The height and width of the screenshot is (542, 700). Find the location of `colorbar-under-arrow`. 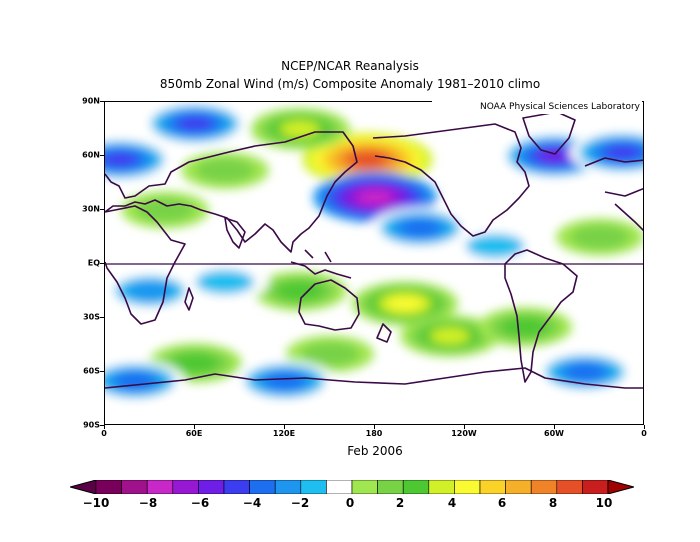

colorbar-under-arrow is located at coordinates (83, 487).